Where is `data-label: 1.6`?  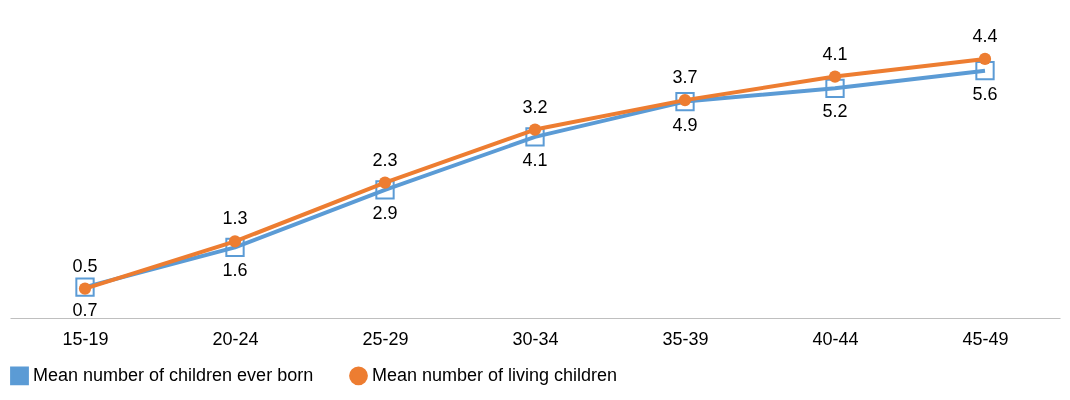 data-label: 1.6 is located at coordinates (235, 270).